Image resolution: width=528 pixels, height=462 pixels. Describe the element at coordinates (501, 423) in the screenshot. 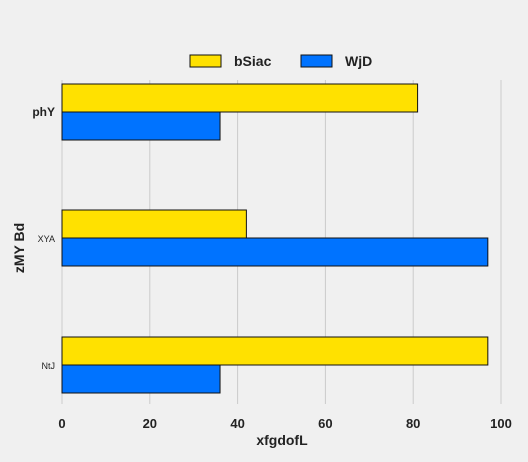

I see `x-tick-label: 100` at that location.